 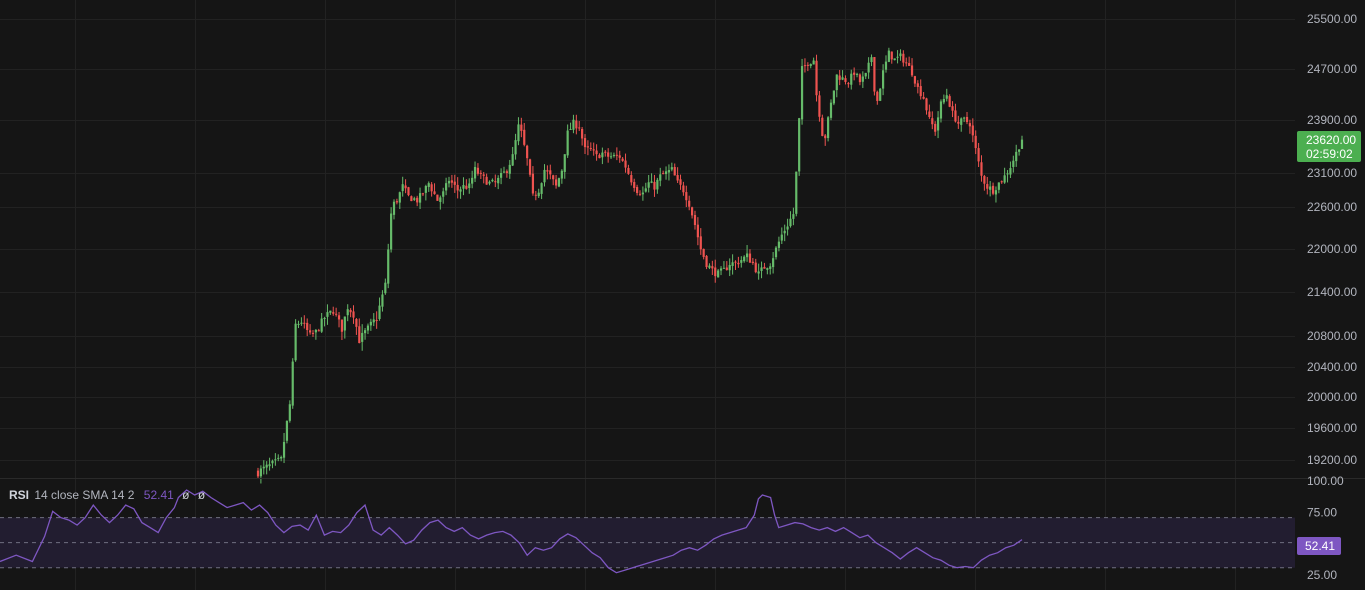 I want to click on price-tick-label: 21400.00, so click(x=1332, y=292).